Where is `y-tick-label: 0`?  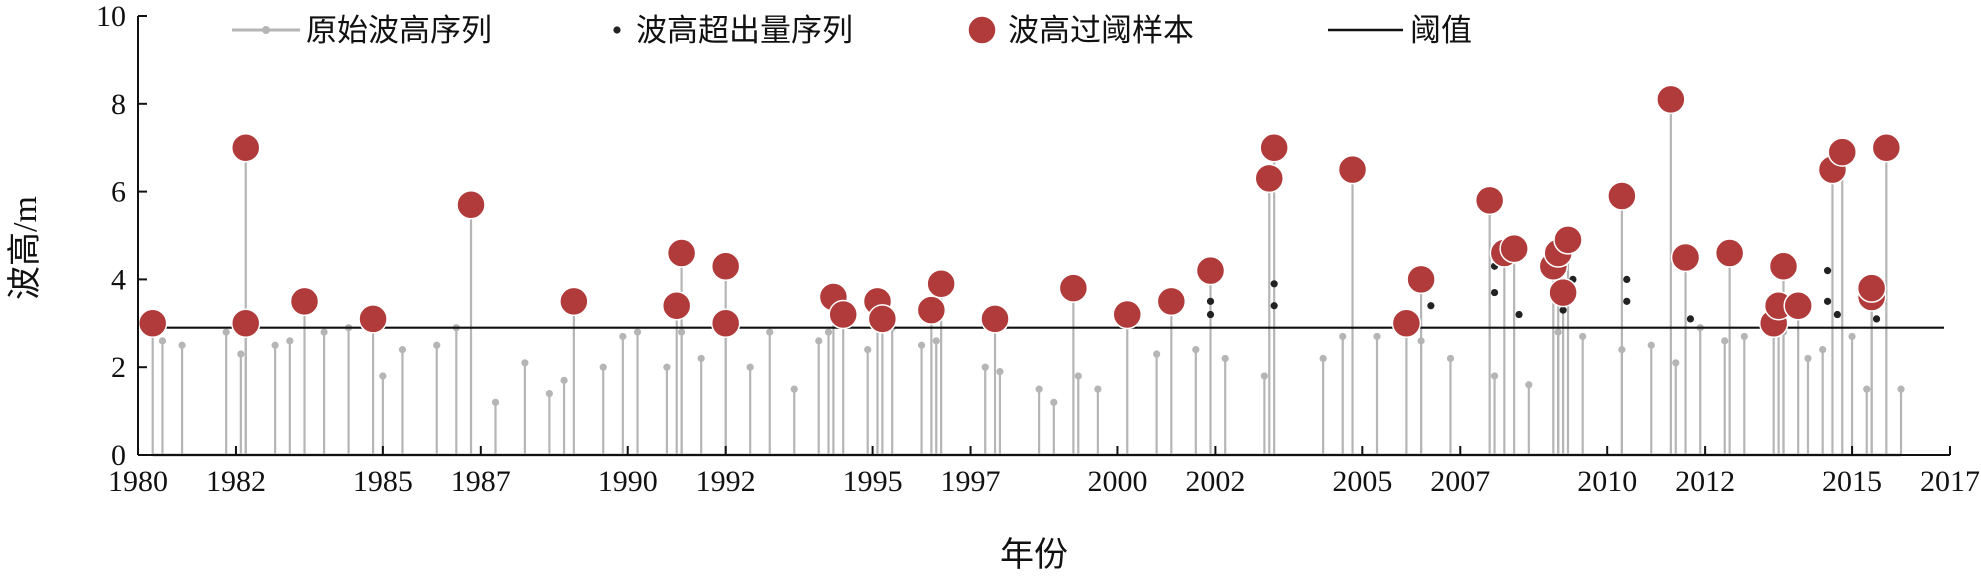 y-tick-label: 0 is located at coordinates (118, 455).